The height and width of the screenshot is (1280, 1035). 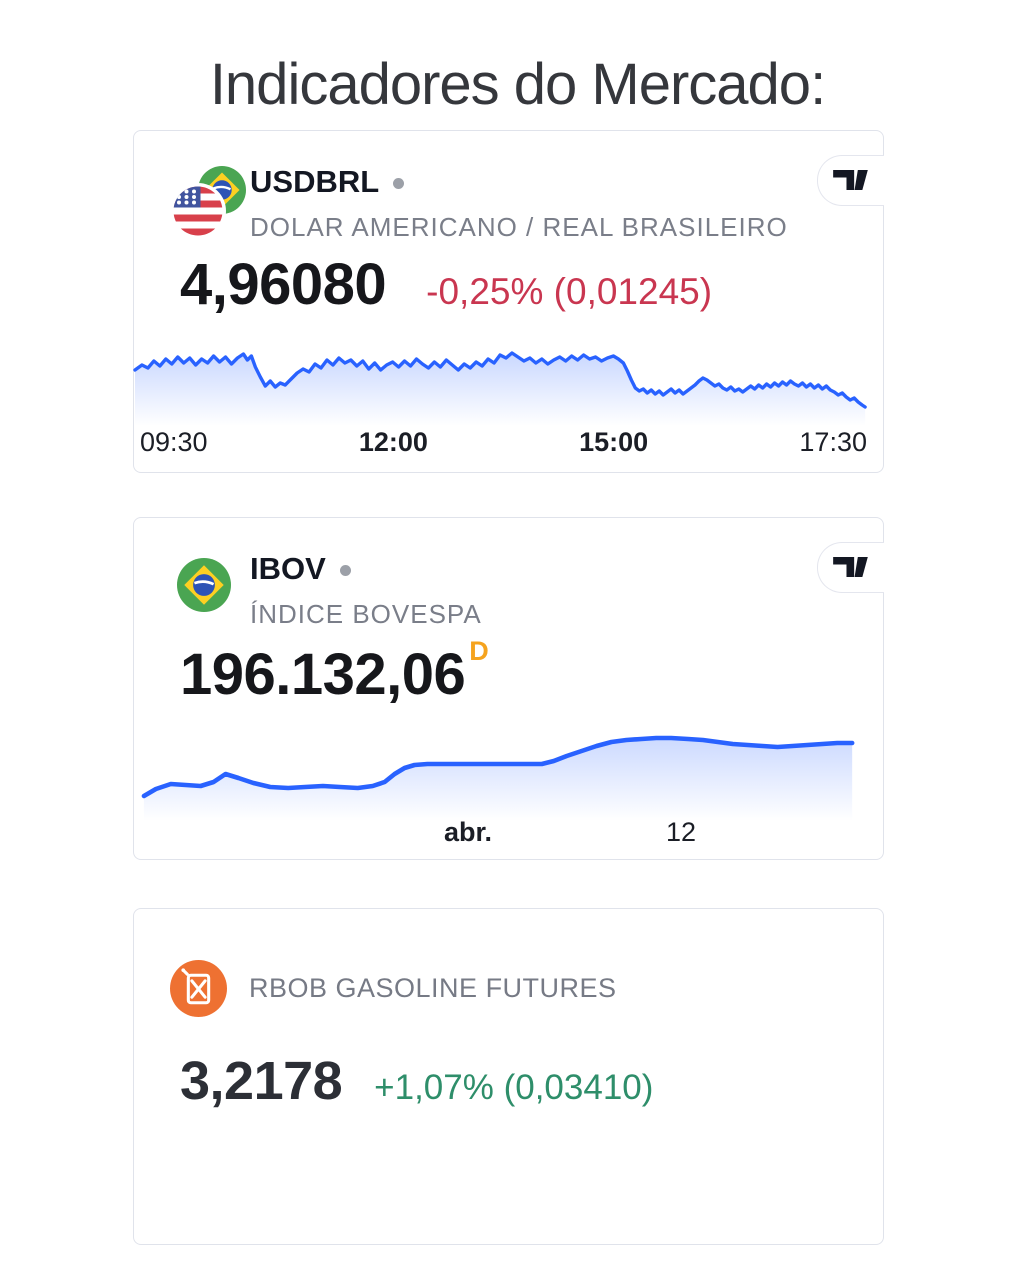 I want to click on axis-tick: 15:00, so click(x=614, y=442).